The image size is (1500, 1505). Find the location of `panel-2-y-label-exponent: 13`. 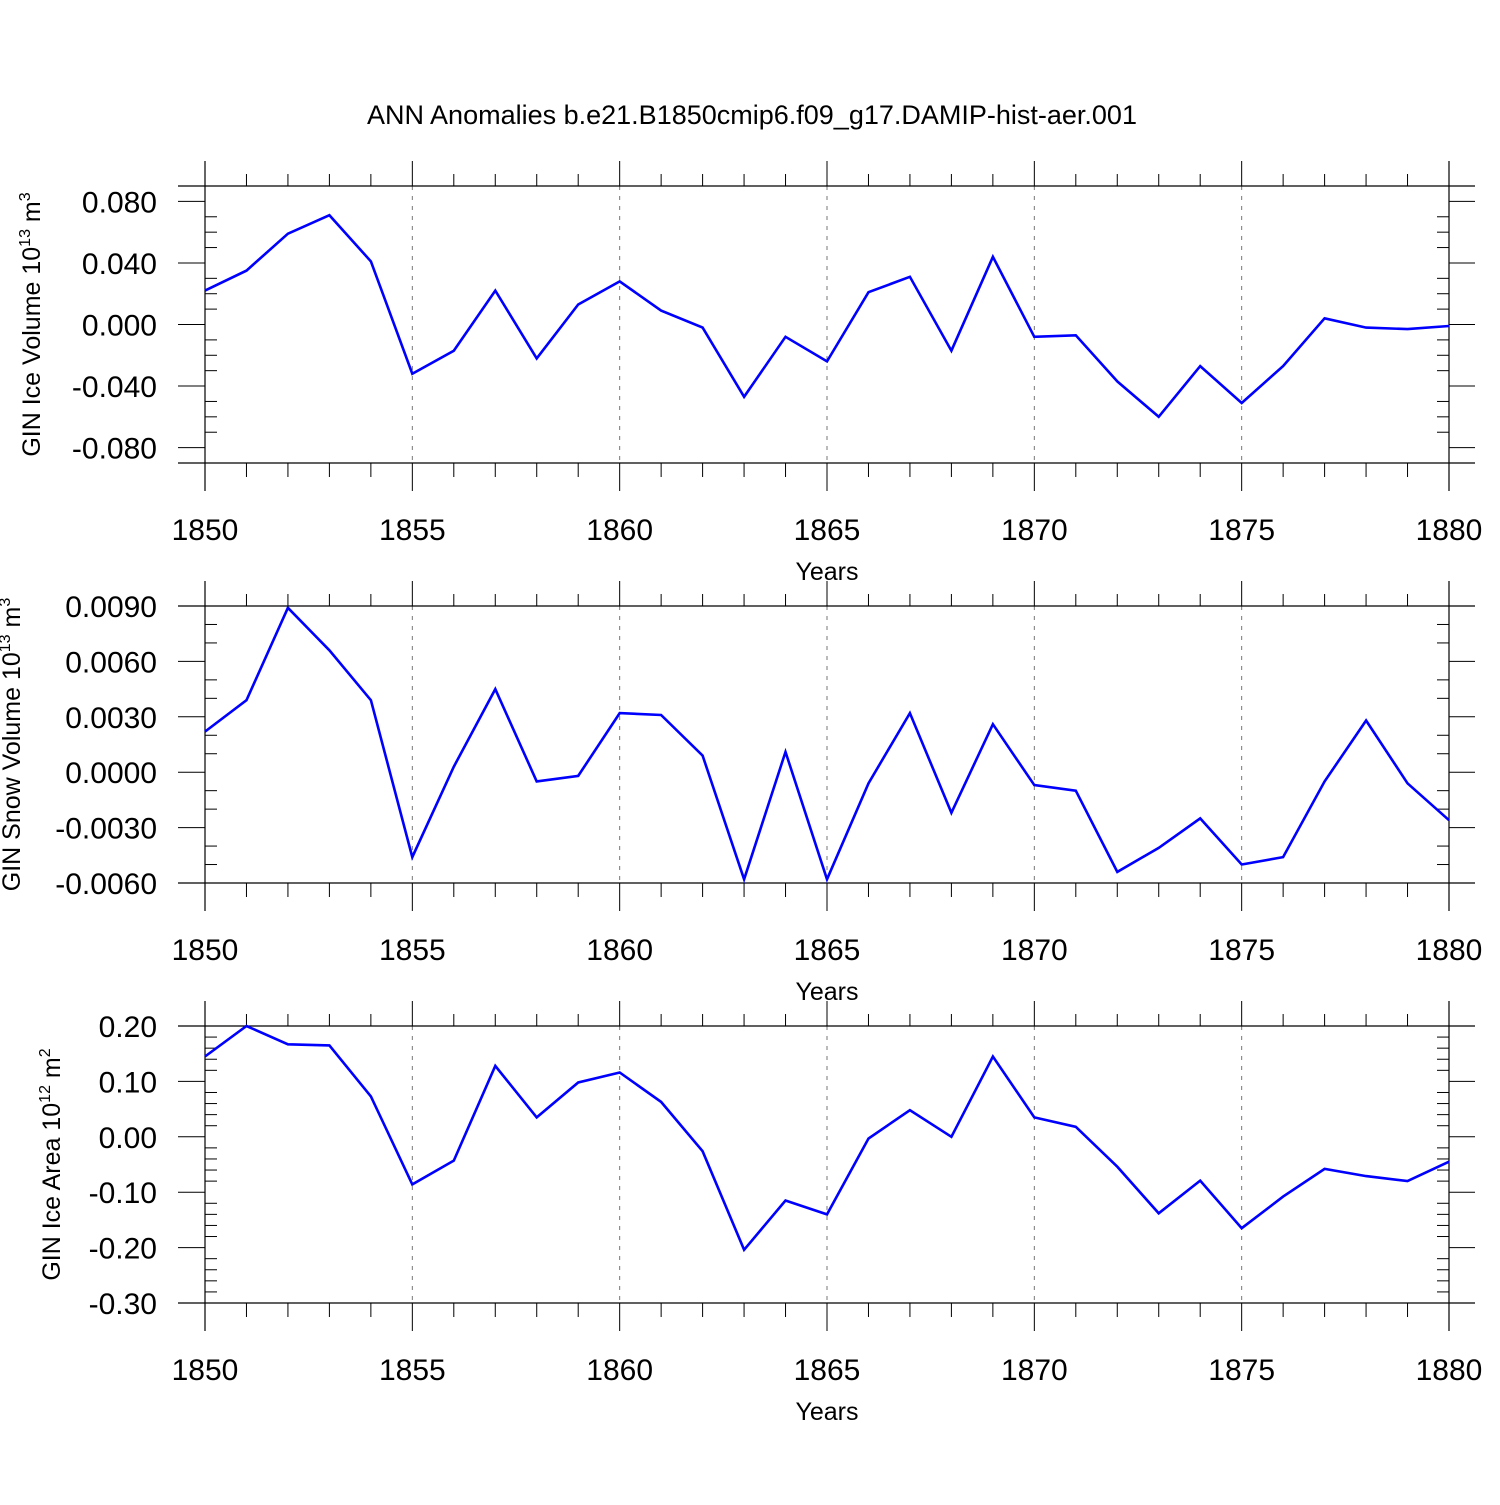

panel-2-y-label-exponent: 13 is located at coordinates (7, 643).